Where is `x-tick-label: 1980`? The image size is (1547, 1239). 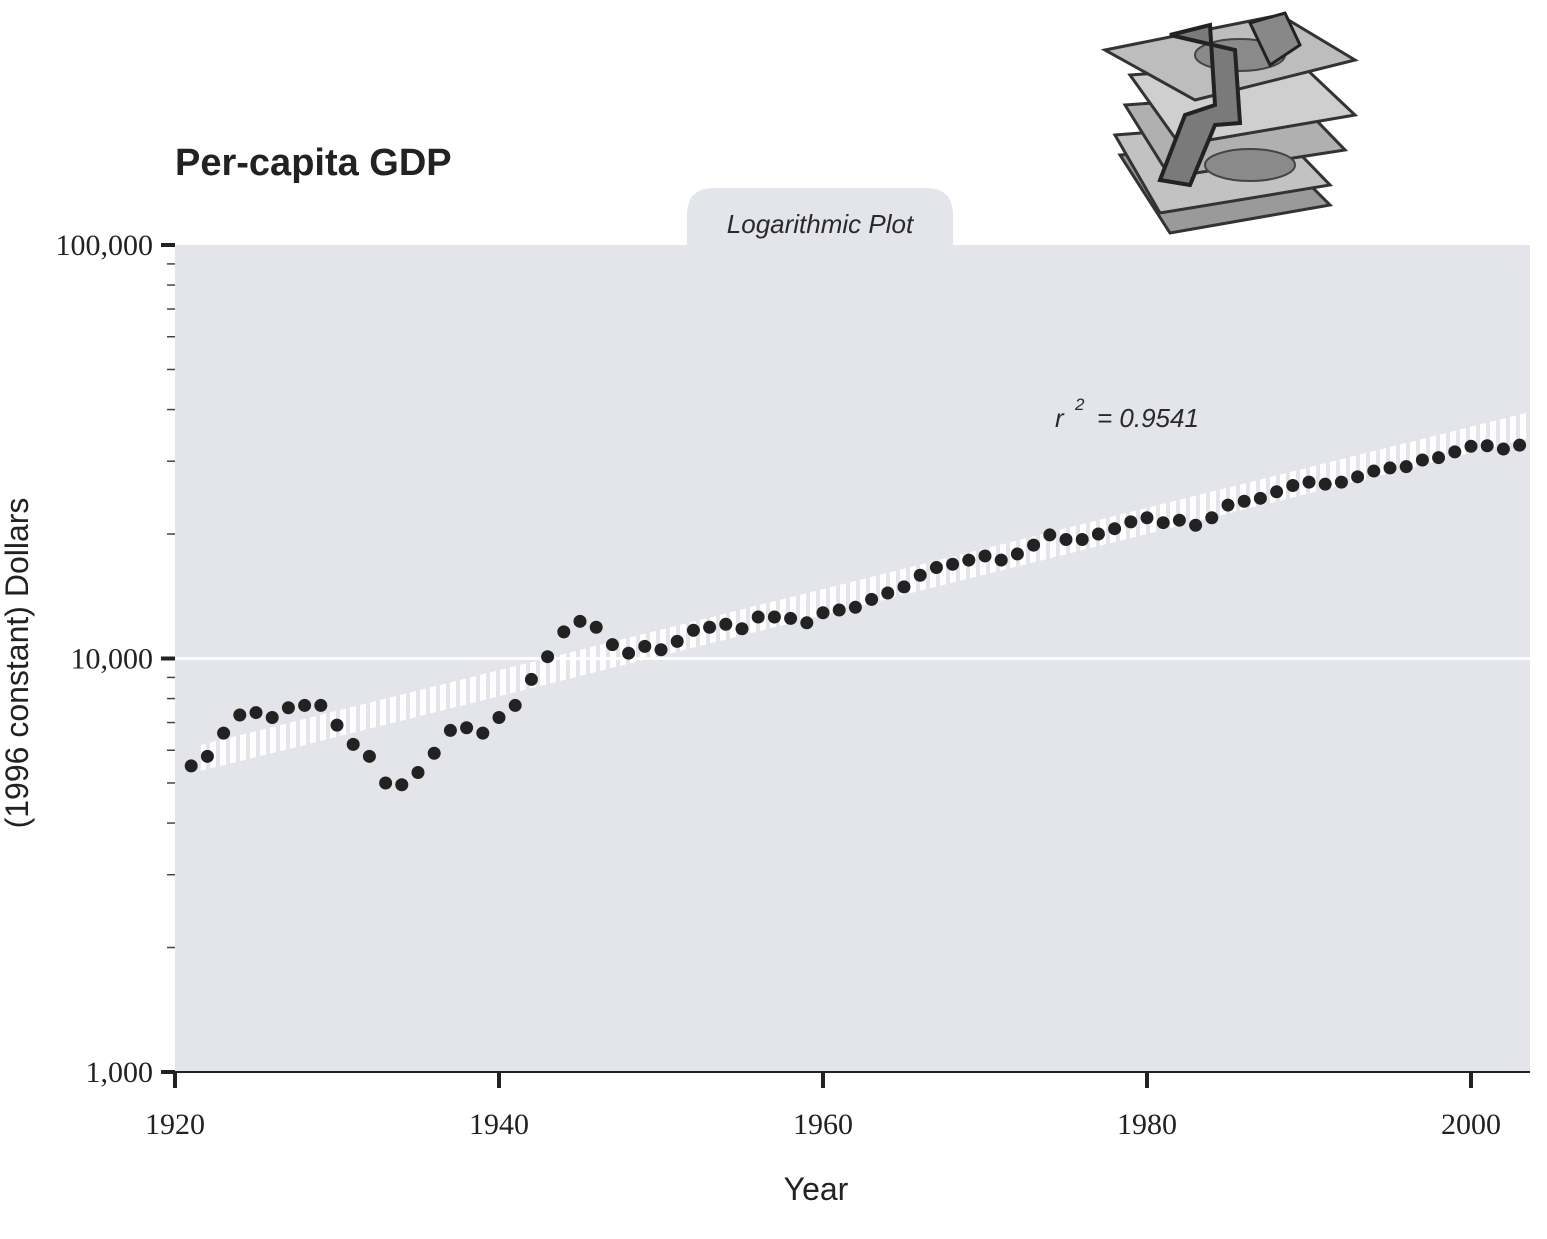 x-tick-label: 1980 is located at coordinates (1147, 1124).